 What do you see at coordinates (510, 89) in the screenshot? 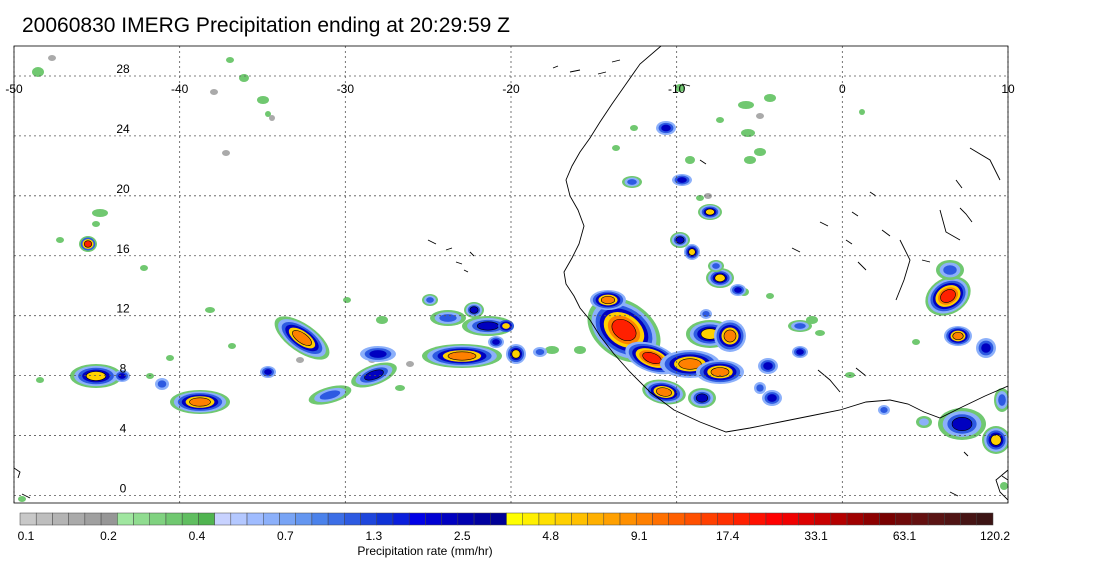
I see `longitude-labels: -50 -40 -30 -20 -10 0 10` at bounding box center [510, 89].